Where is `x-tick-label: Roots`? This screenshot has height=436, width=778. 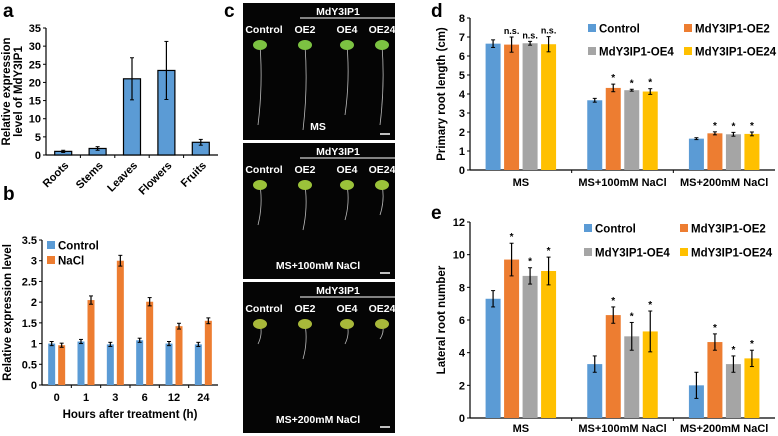 x-tick-label: Roots is located at coordinates (56, 175).